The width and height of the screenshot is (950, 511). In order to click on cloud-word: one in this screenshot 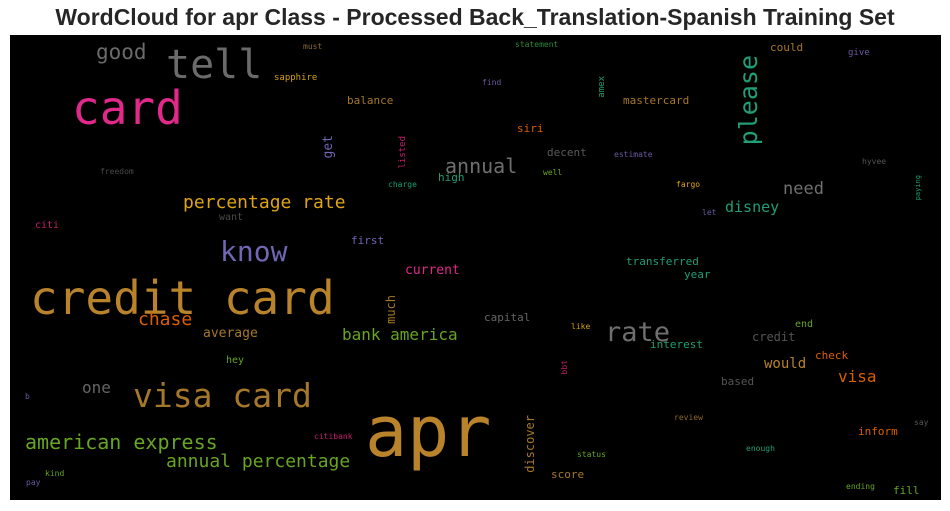, I will do `click(96, 387)`.